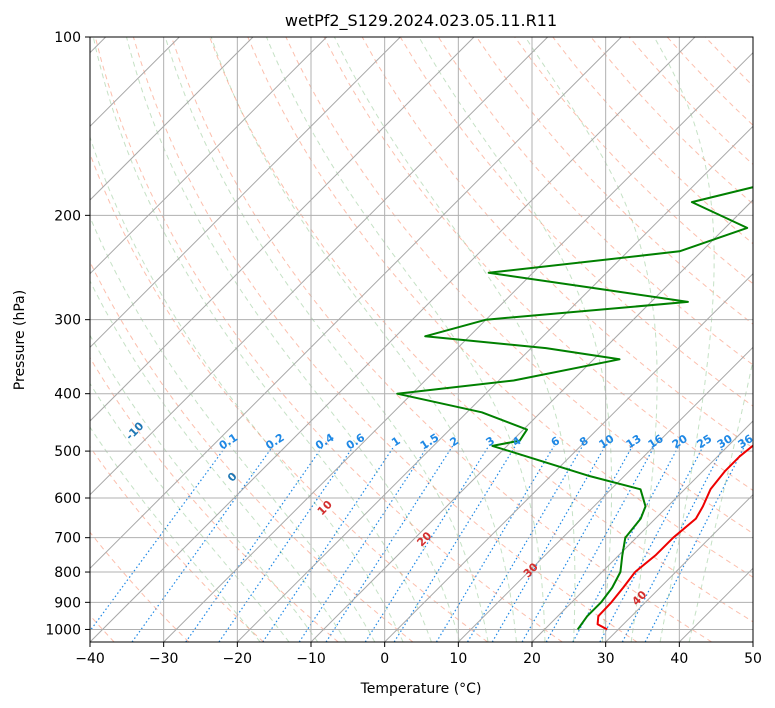 This screenshot has height=708, width=775. Describe the element at coordinates (238, 659) in the screenshot. I see `x-tick-label: −20` at that location.